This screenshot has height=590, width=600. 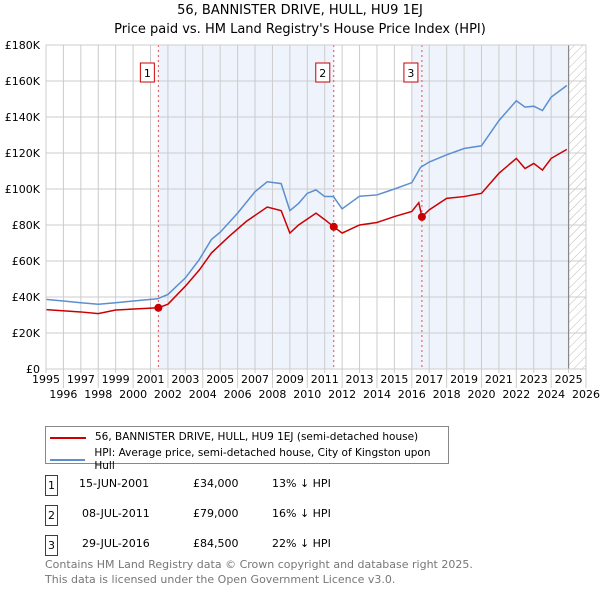 What do you see at coordinates (300, 10) in the screenshot?
I see `chart-title: 56, BANNISTER DRIVE, HULL, HU9 1EJ` at bounding box center [300, 10].